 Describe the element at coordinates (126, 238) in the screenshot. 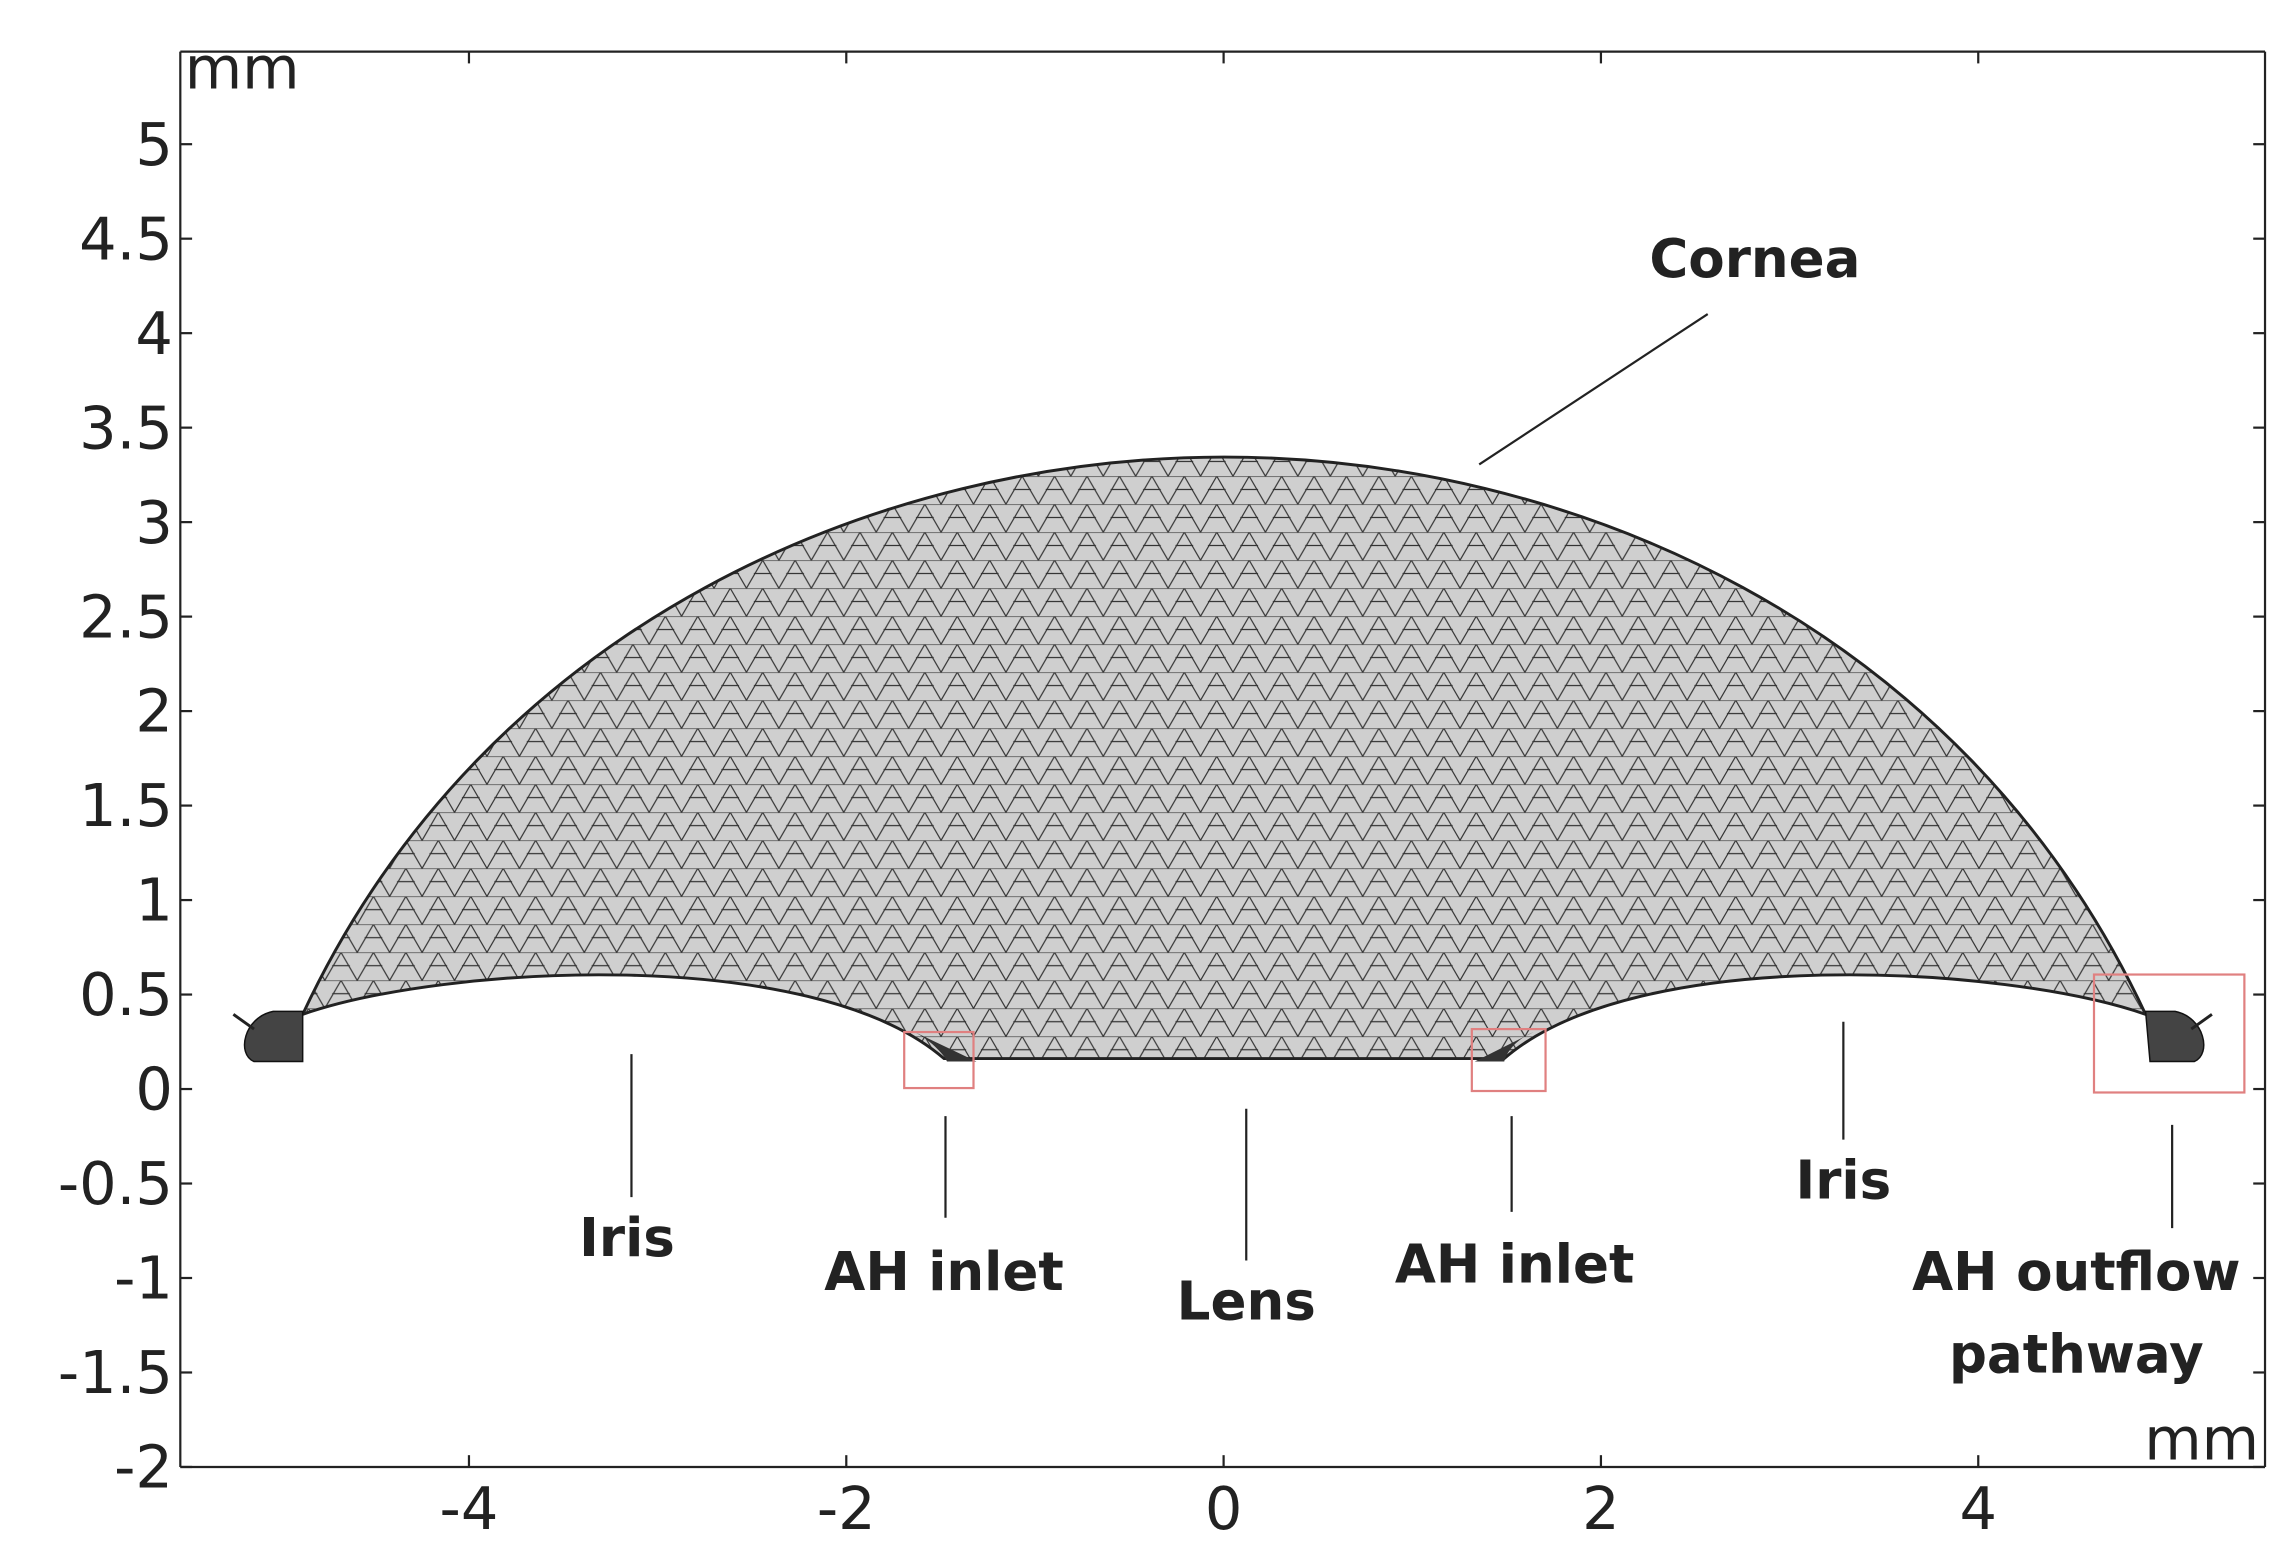

I see `y-tick-label: 4.5` at that location.